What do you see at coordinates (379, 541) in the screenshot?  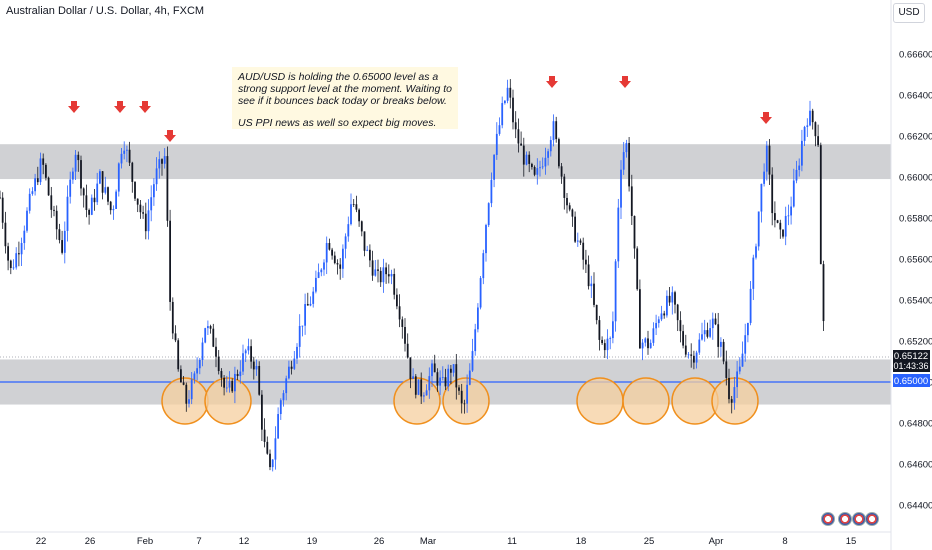 I see `time-tick-label: 26` at bounding box center [379, 541].